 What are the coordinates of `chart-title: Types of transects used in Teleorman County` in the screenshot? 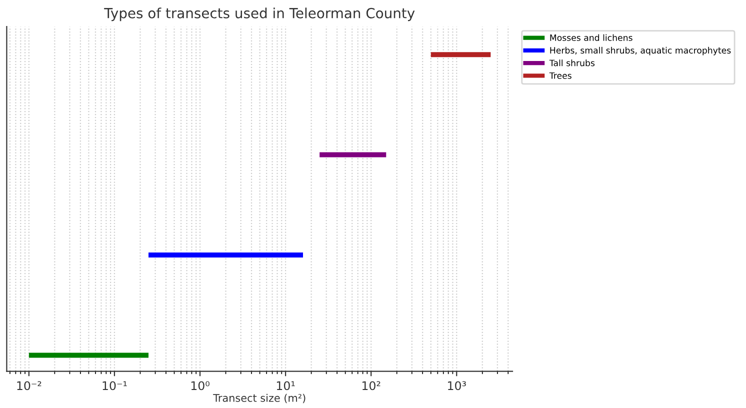 It's located at (259, 15).